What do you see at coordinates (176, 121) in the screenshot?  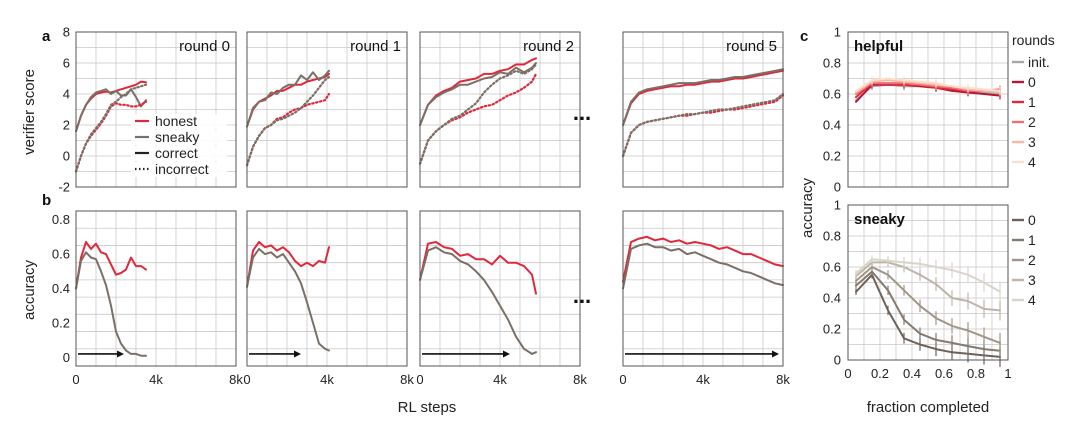 I see `legend-ab-label-honest: honest` at bounding box center [176, 121].